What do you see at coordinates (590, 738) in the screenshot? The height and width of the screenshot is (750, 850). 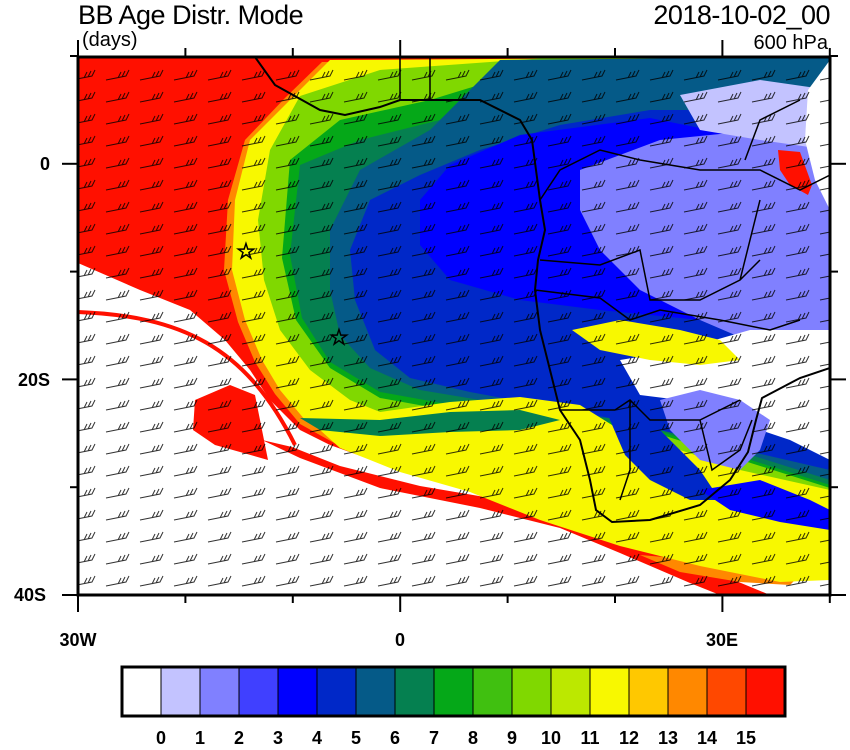 I see `colorbar-label: 11` at bounding box center [590, 738].